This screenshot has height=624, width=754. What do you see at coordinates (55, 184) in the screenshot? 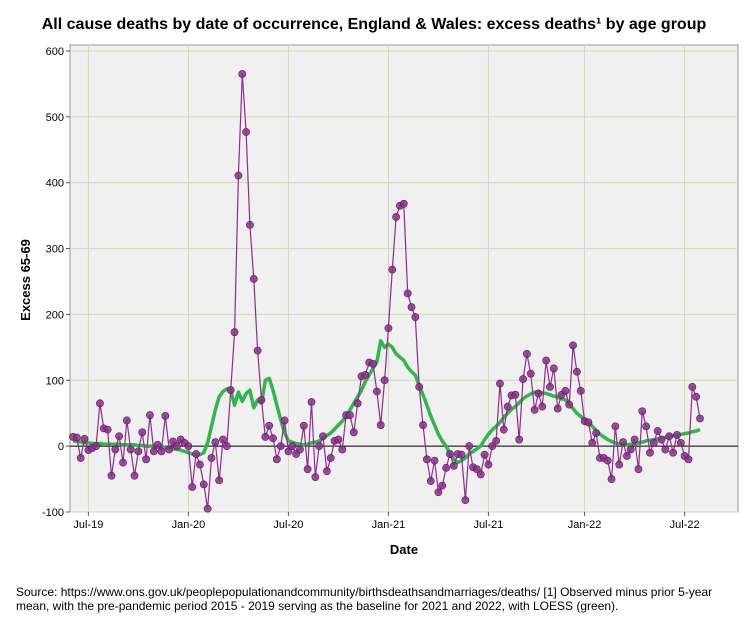
I see `y-tick-label: 400` at bounding box center [55, 184].